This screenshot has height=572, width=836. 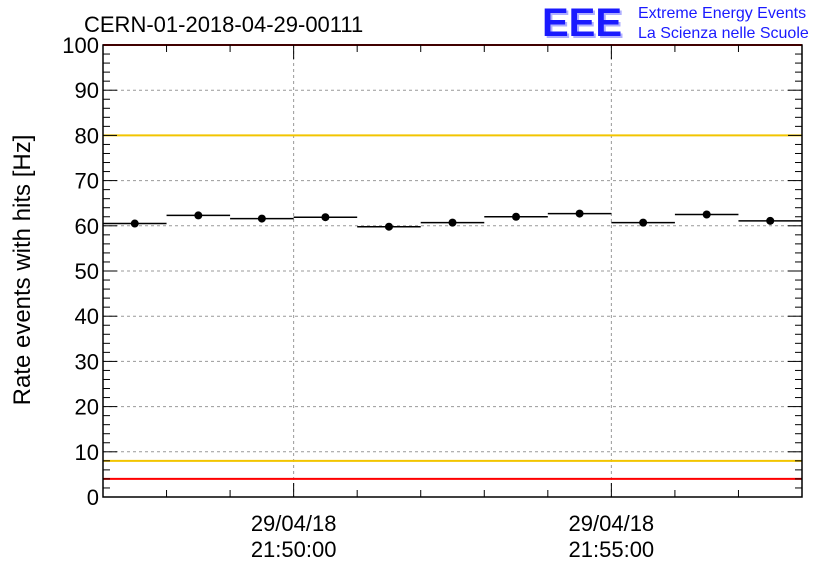 What do you see at coordinates (87, 90) in the screenshot?
I see `y-tick-label: 90` at bounding box center [87, 90].